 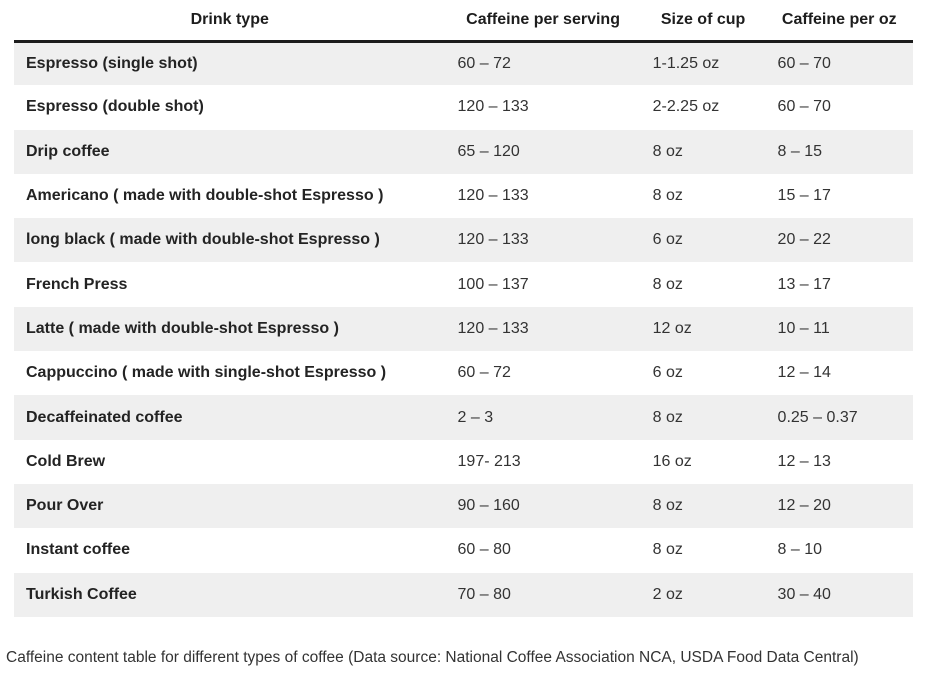 What do you see at coordinates (182, 328) in the screenshot?
I see `drink-type-cell: Latte ( made with double-shot Espresso )` at bounding box center [182, 328].